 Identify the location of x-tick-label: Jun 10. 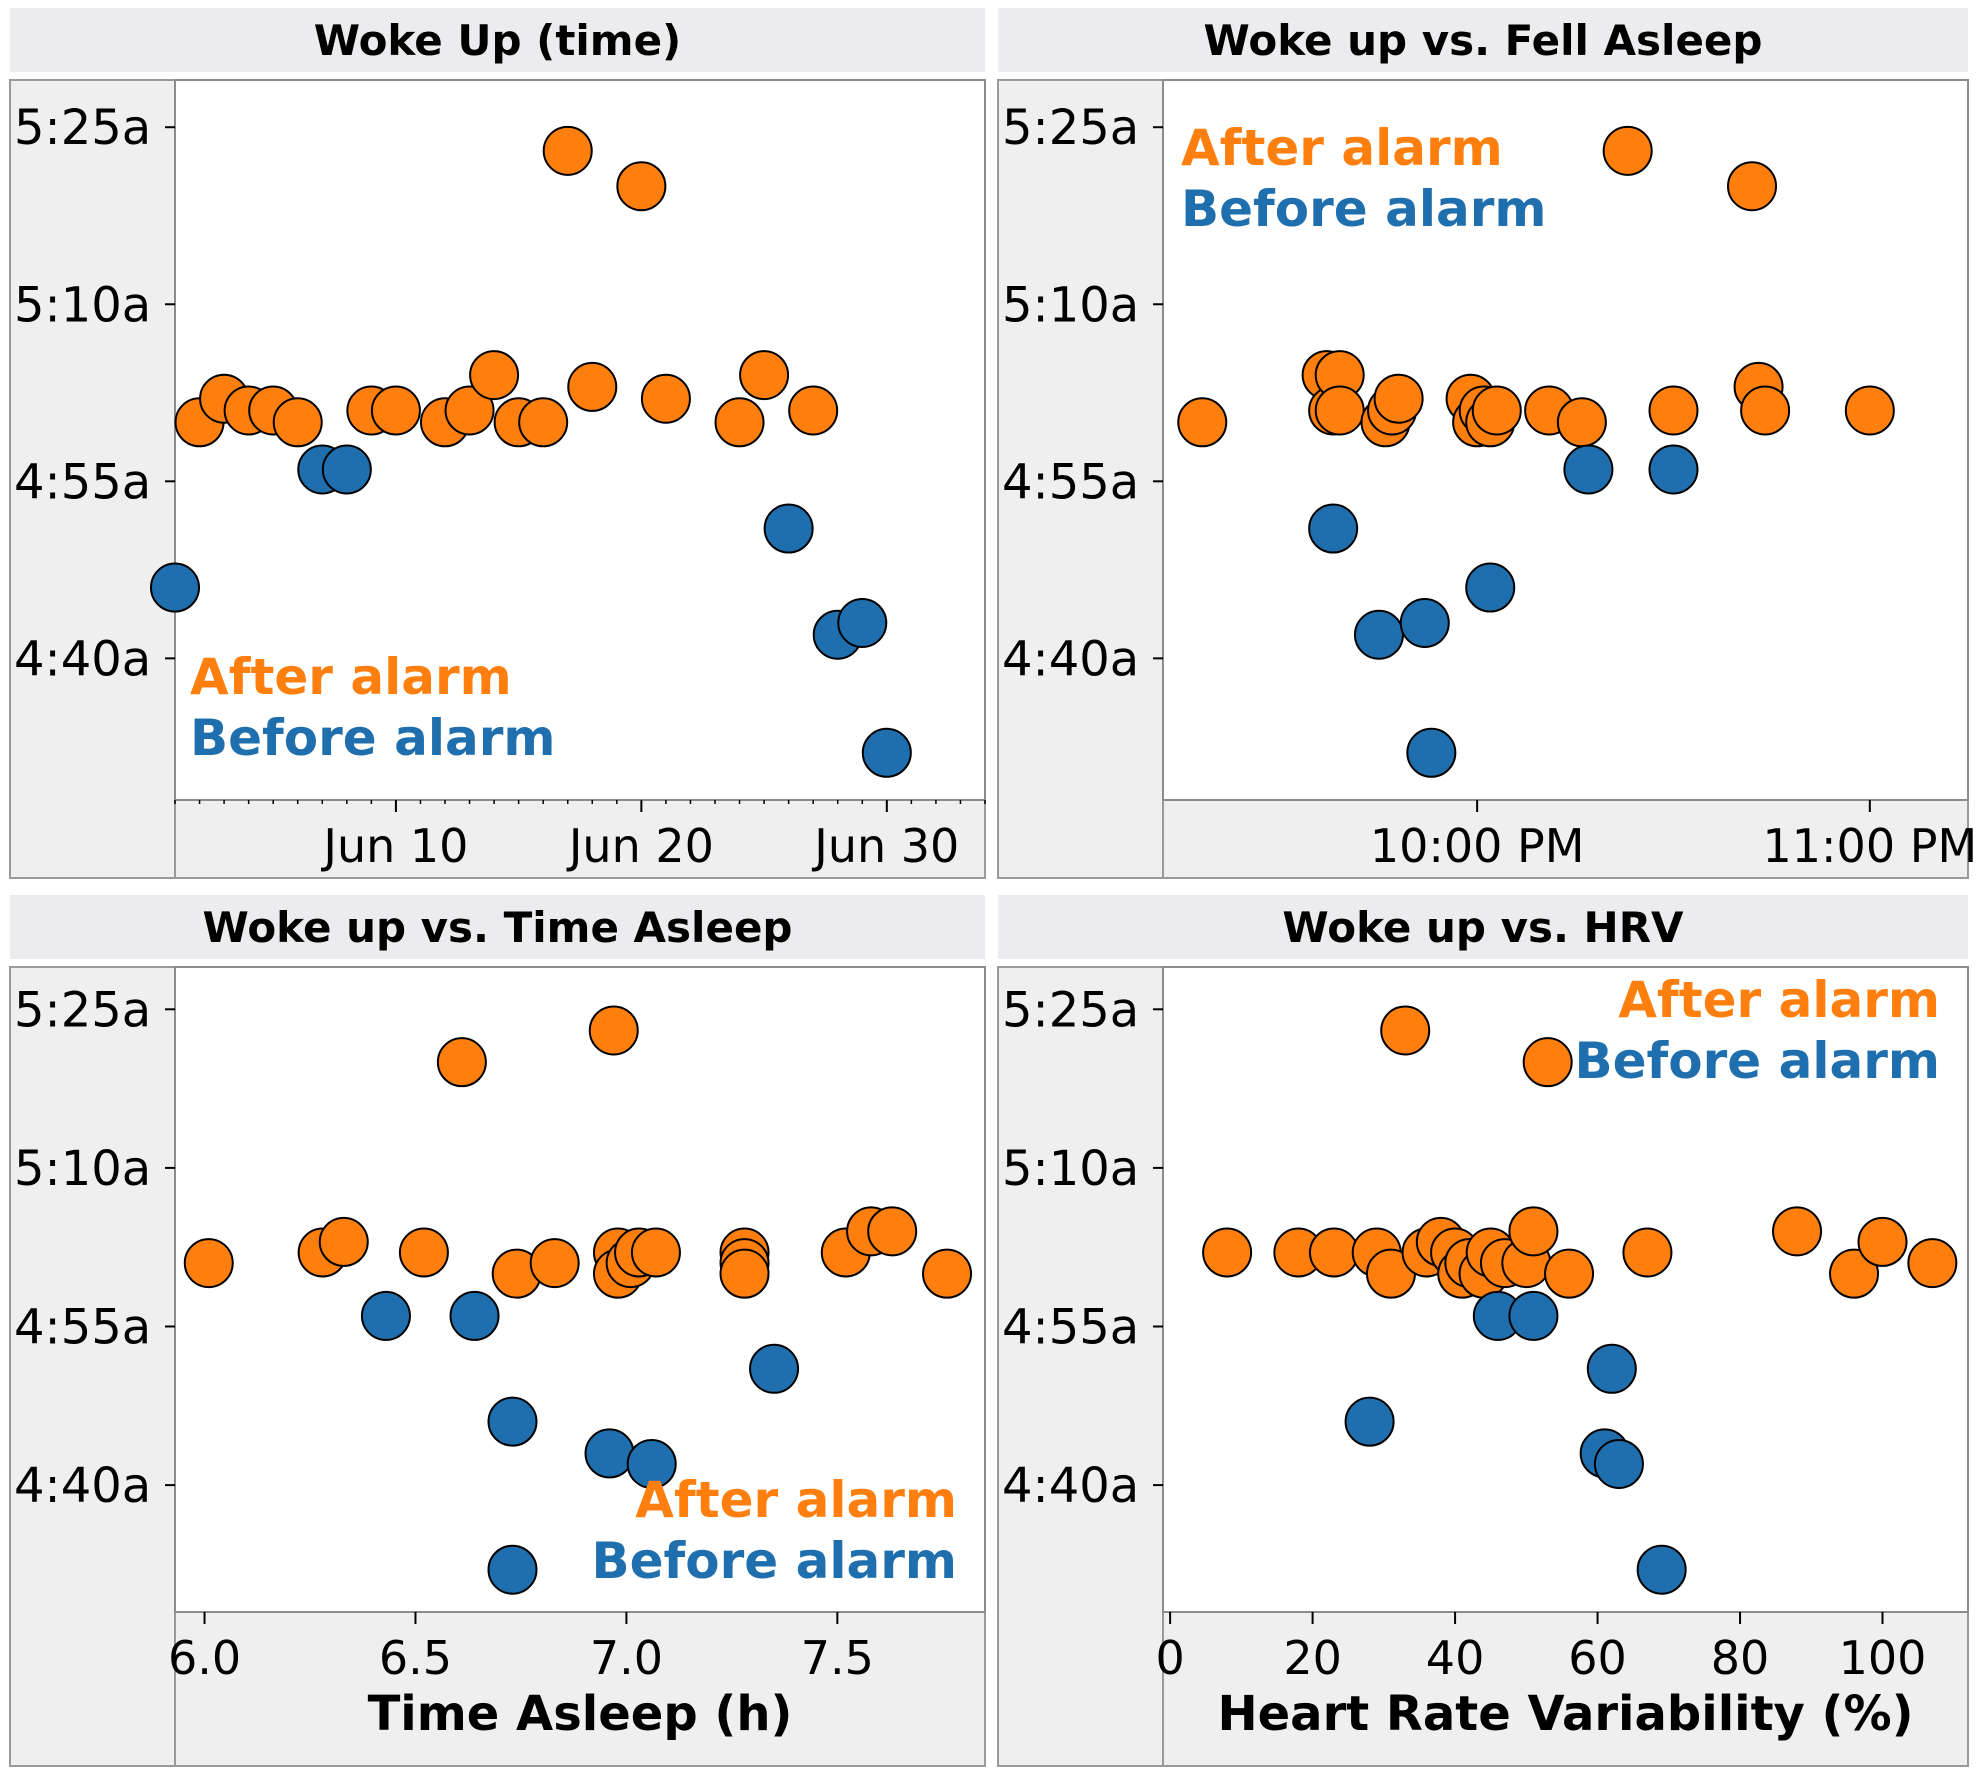
(394, 846).